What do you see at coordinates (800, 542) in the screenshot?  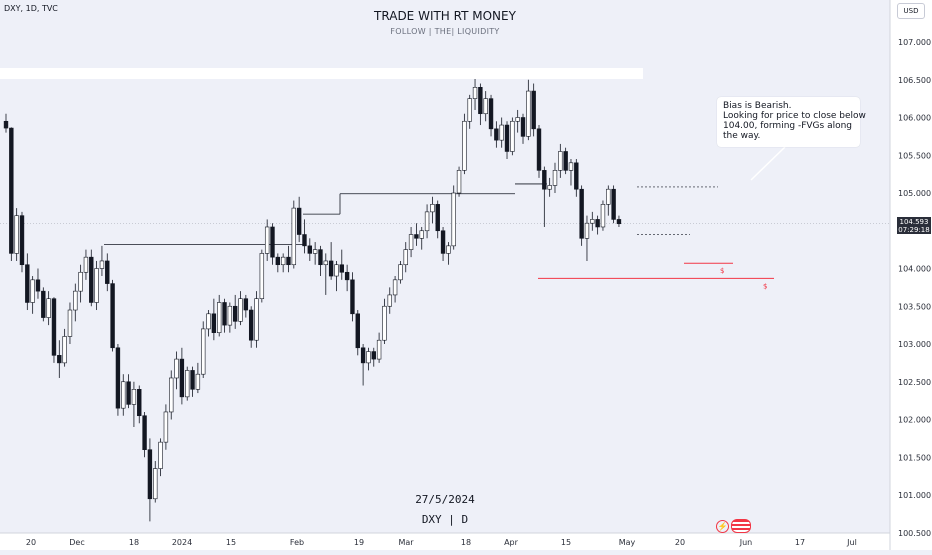 I see `x-tick-label: 17` at bounding box center [800, 542].